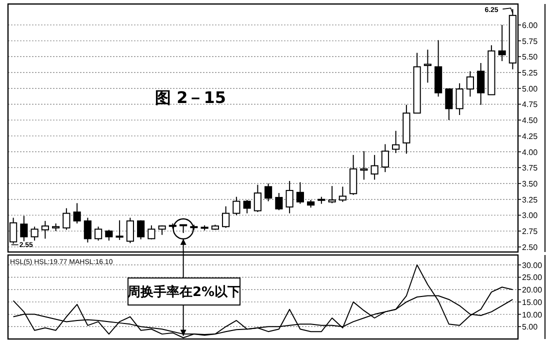 The width and height of the screenshot is (547, 343). Describe the element at coordinates (532, 277) in the screenshot. I see `y-tick-label: 25.00` at that location.